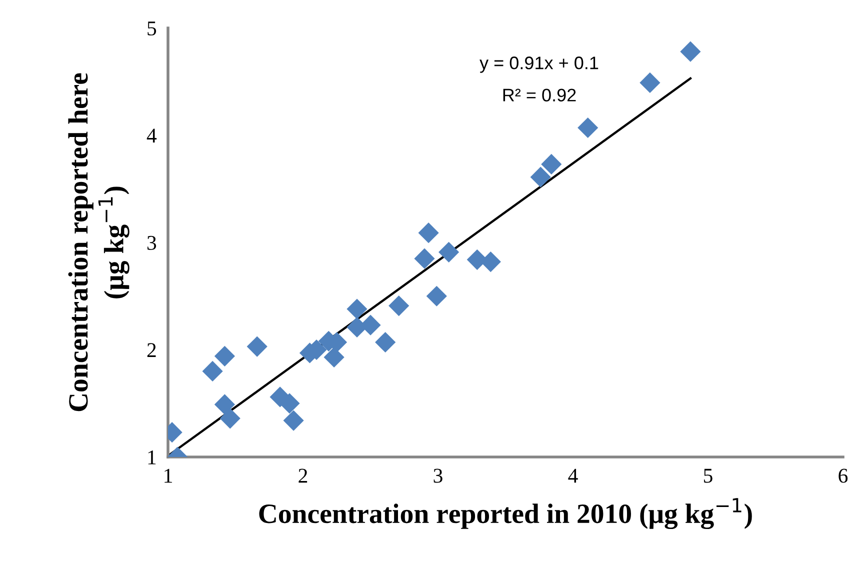 The height and width of the screenshot is (567, 863). Describe the element at coordinates (303, 475) in the screenshot. I see `x-tick-label: 2` at that location.